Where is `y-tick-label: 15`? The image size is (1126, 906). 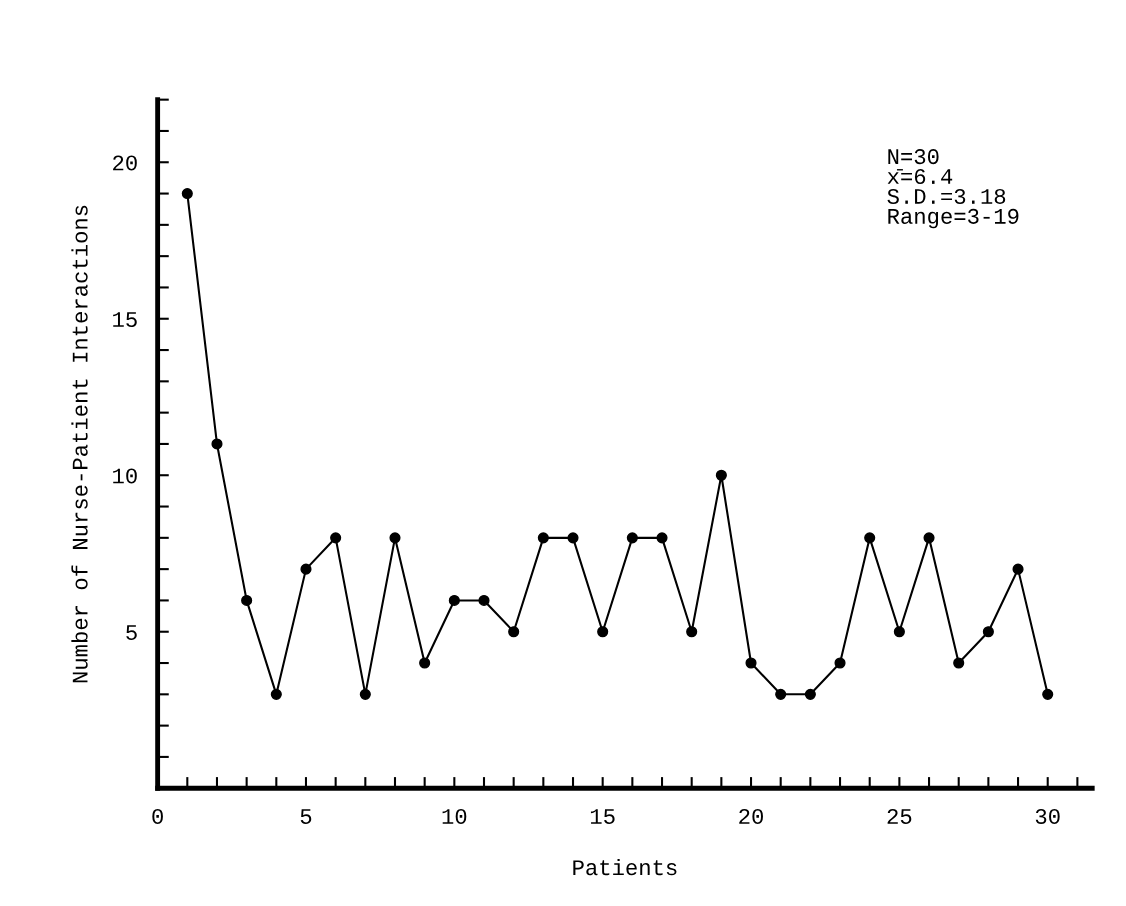
y-tick-label: 15 is located at coordinates (125, 320).